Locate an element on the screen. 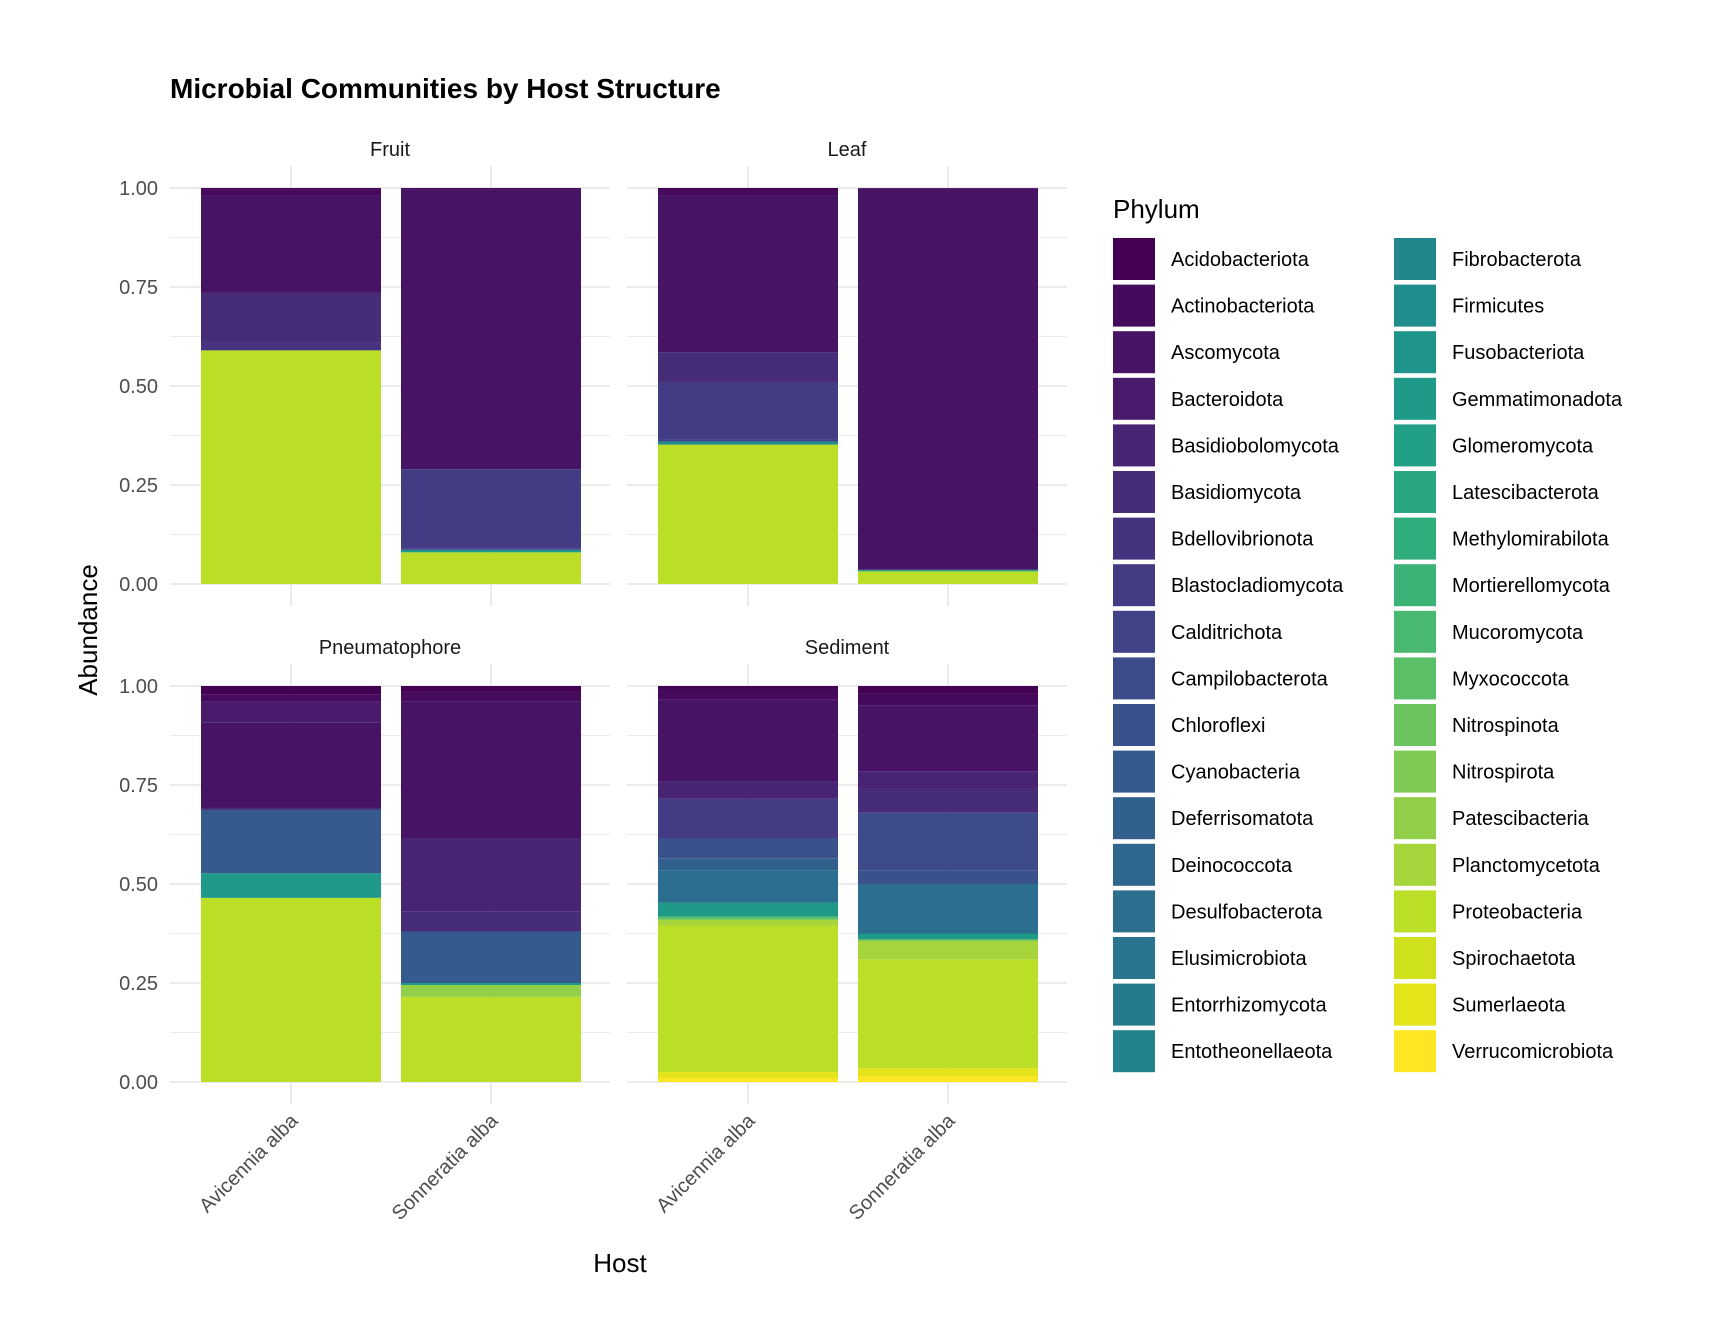 This screenshot has width=1728, height=1344. legend-label: Cyanobacteria is located at coordinates (1236, 773).